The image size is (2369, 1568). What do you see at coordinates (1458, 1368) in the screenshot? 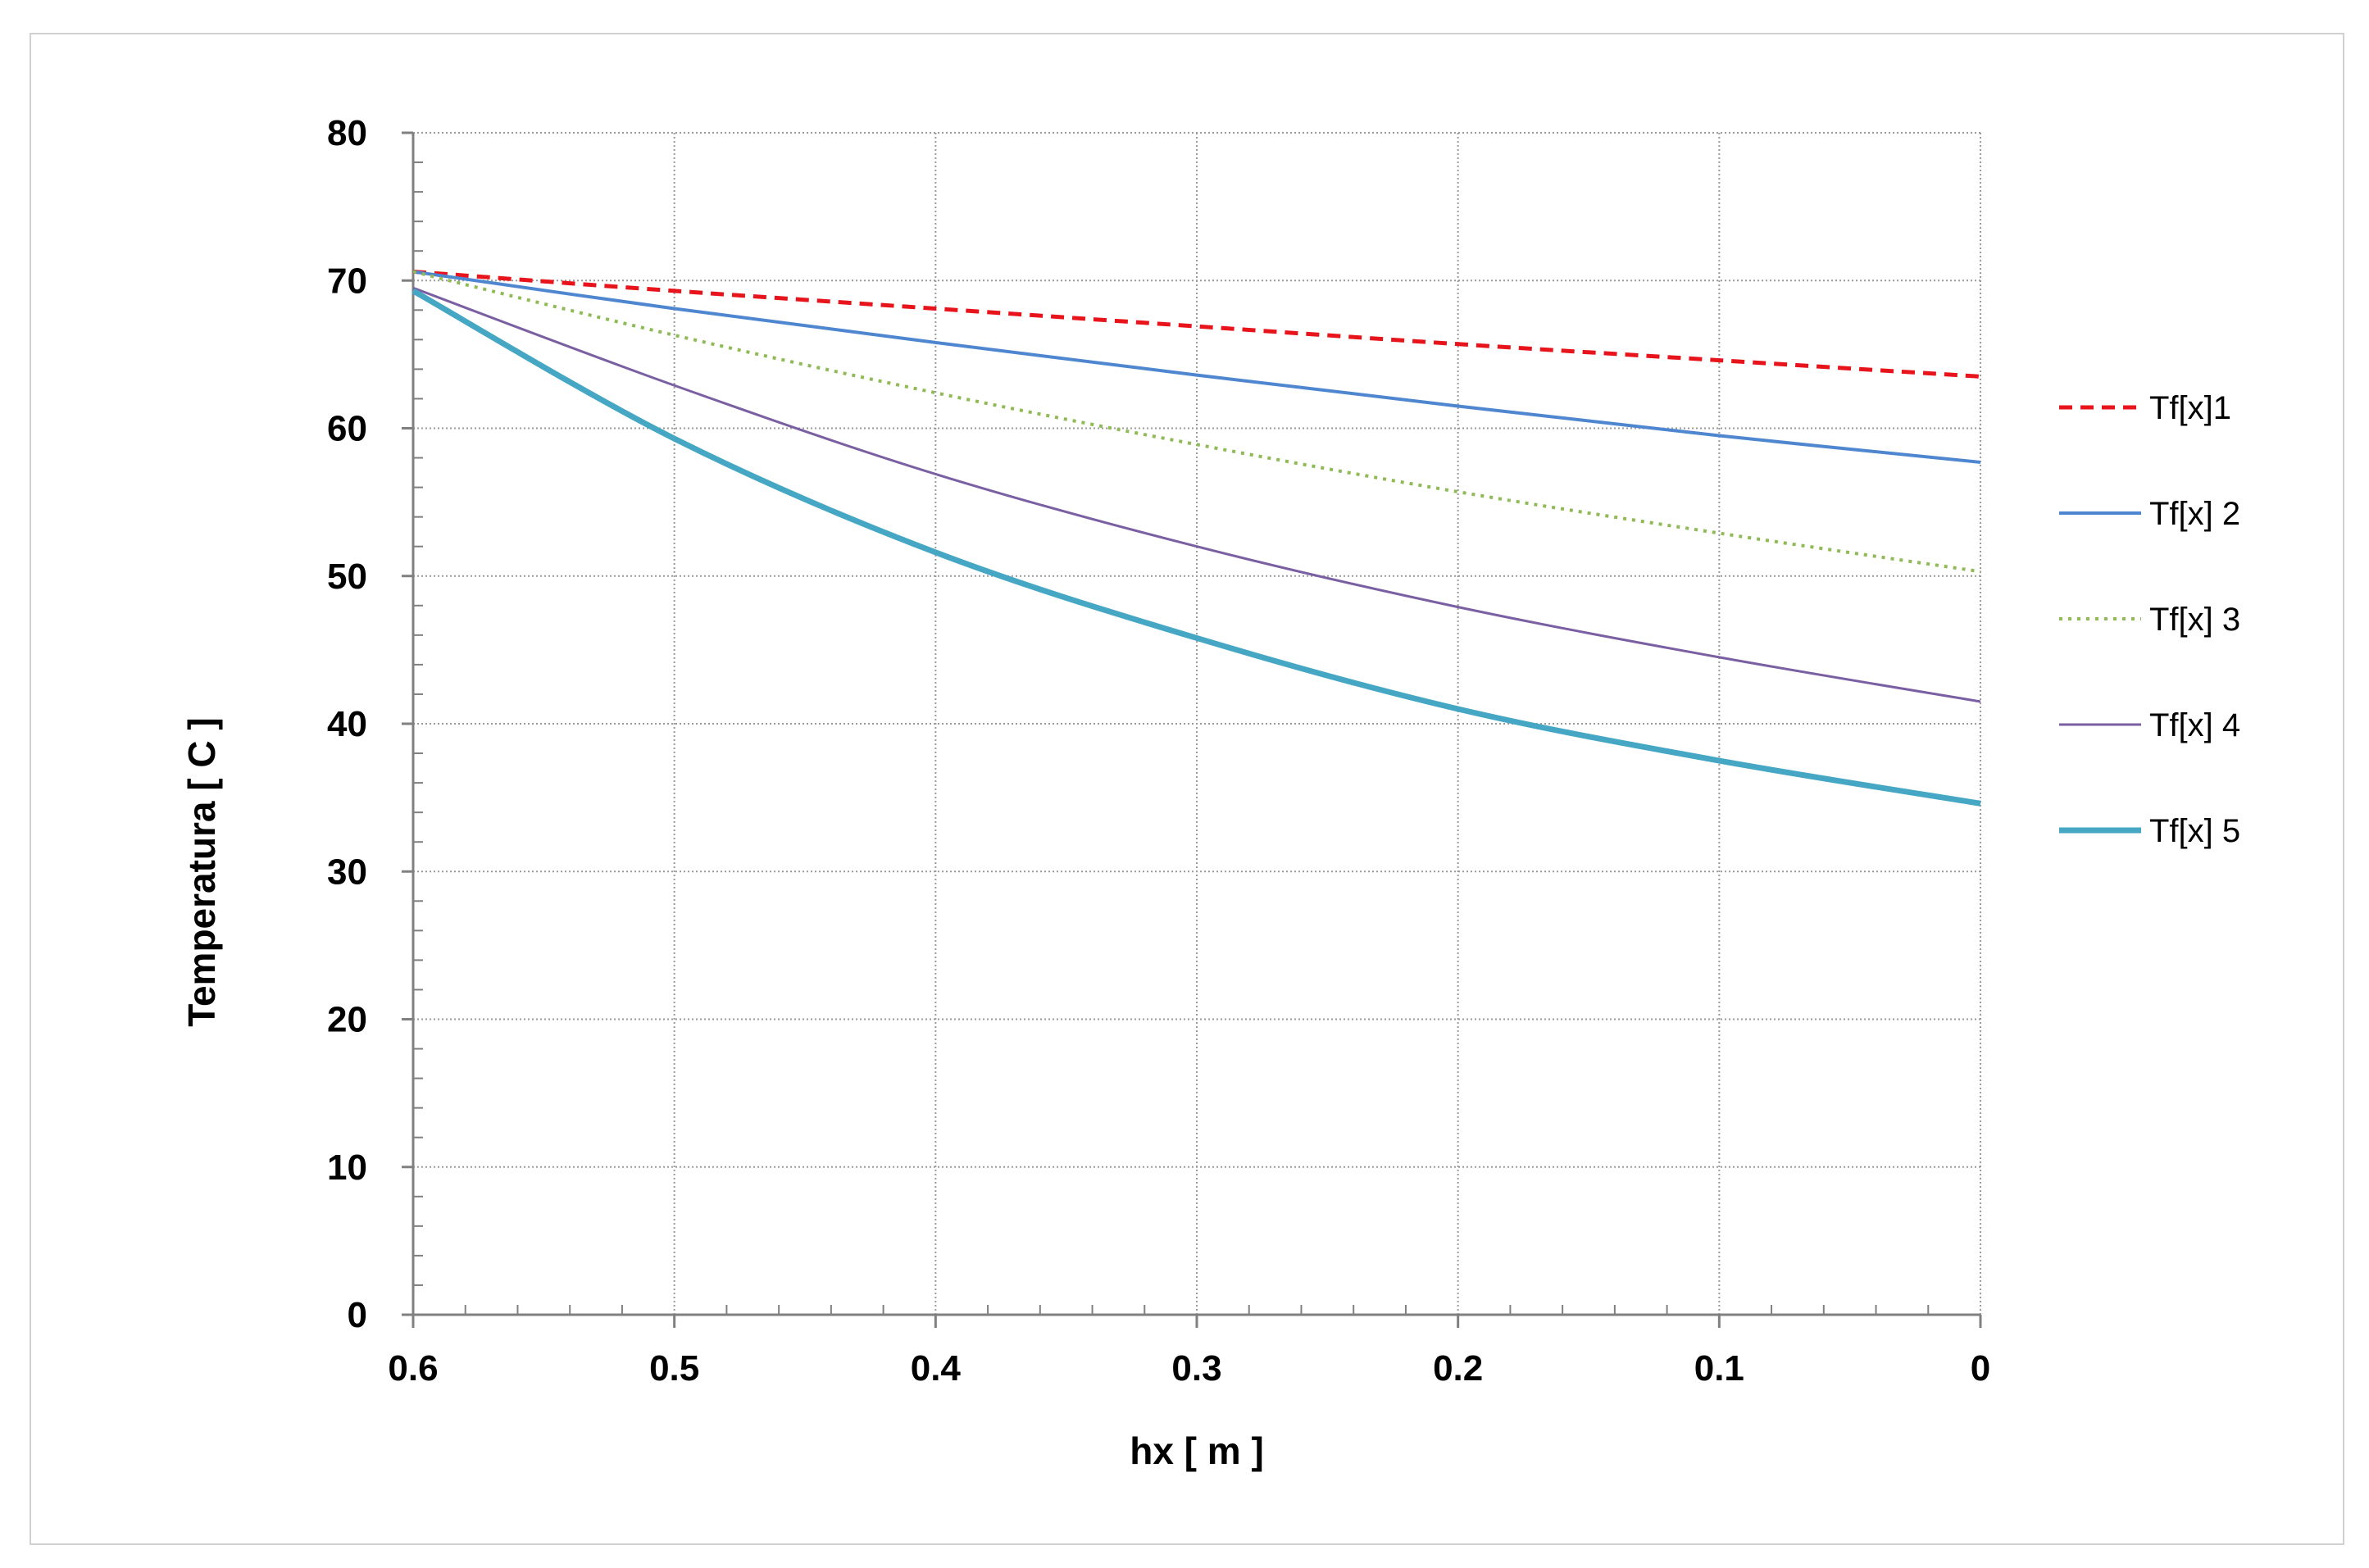
I see `x-tick-label: 0.2` at bounding box center [1458, 1368].